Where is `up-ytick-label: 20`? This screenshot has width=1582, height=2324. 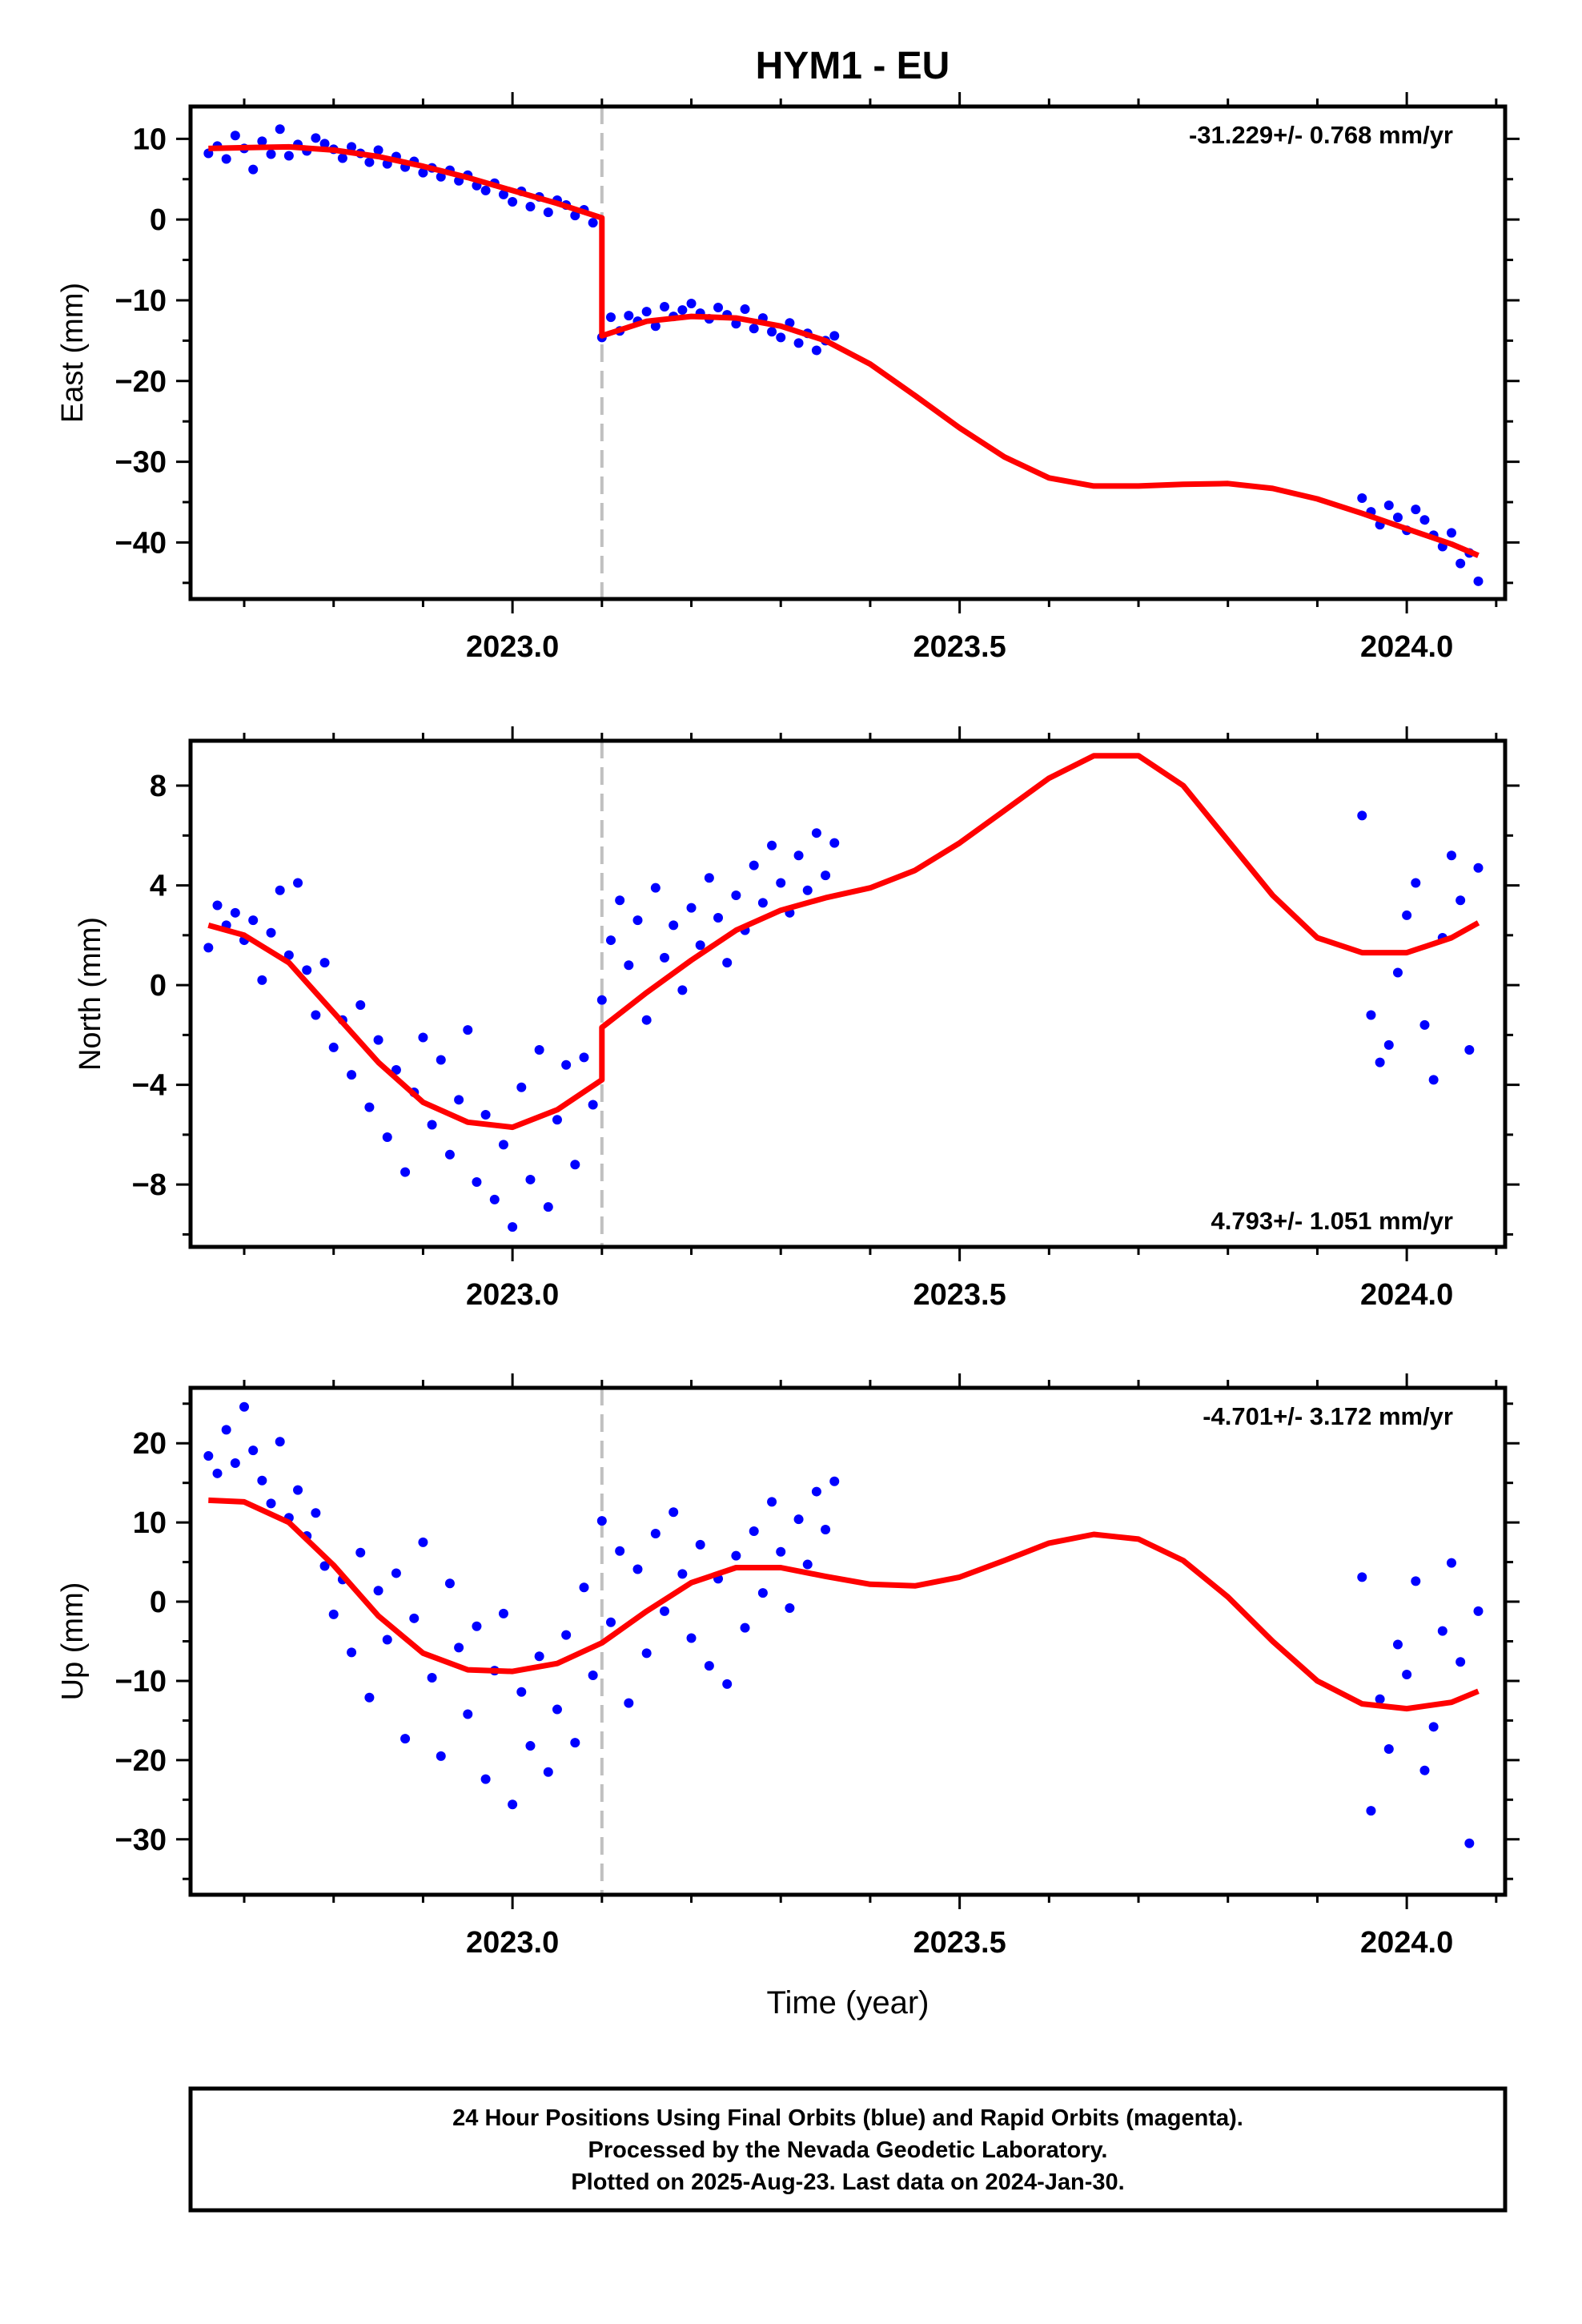
up-ytick-label: 20 is located at coordinates (150, 1444).